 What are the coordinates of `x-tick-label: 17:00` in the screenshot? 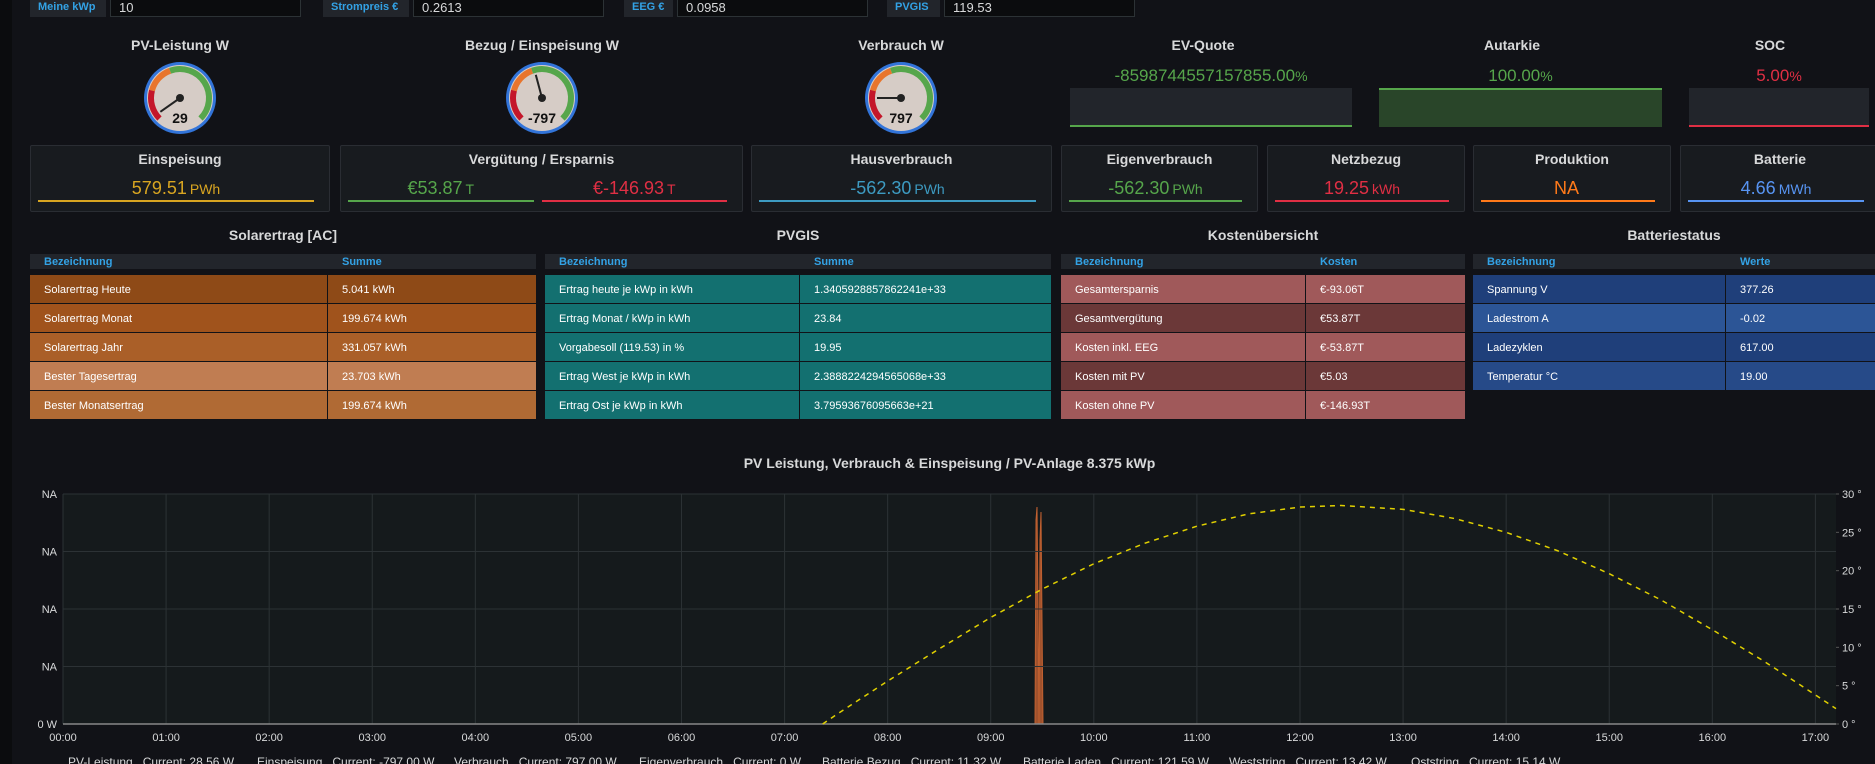 It's located at (1816, 738).